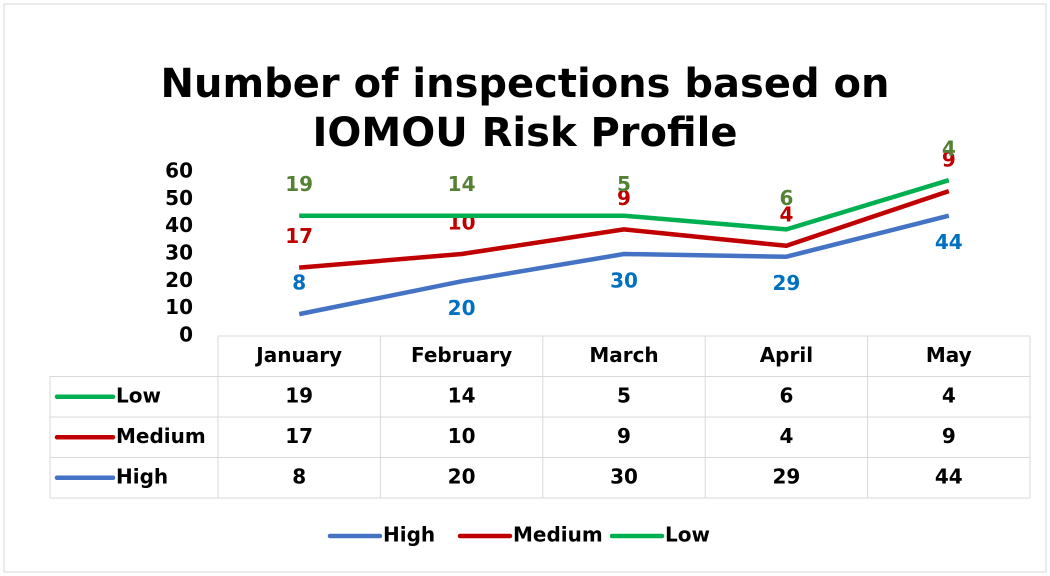 This screenshot has height=576, width=1050. I want to click on y-tick-label: 20, so click(179, 280).